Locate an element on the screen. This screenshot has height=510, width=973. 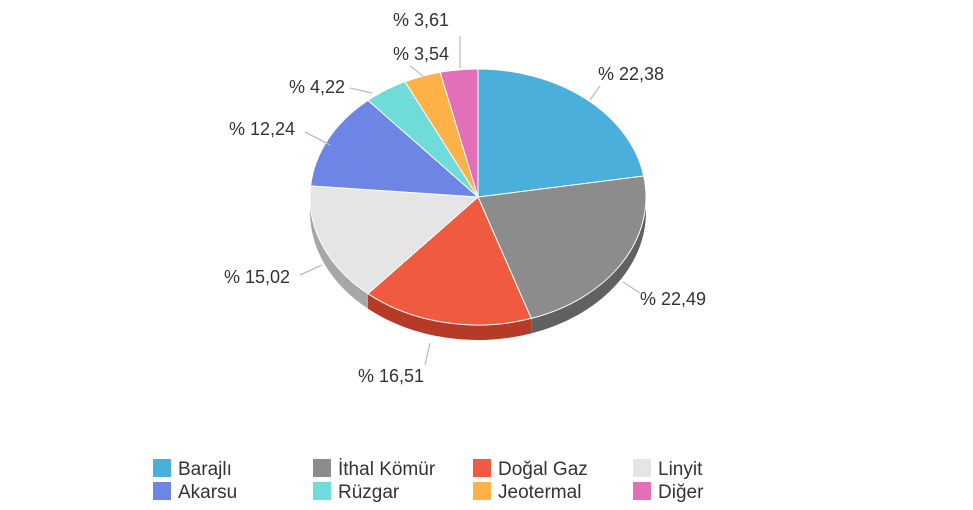
slice-diger is located at coordinates (459, 133).